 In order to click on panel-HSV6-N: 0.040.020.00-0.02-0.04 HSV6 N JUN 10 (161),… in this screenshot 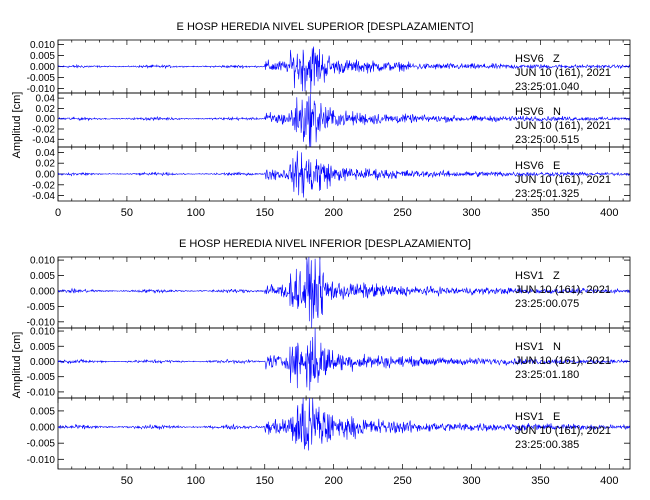, I will do `click(331, 120)`.